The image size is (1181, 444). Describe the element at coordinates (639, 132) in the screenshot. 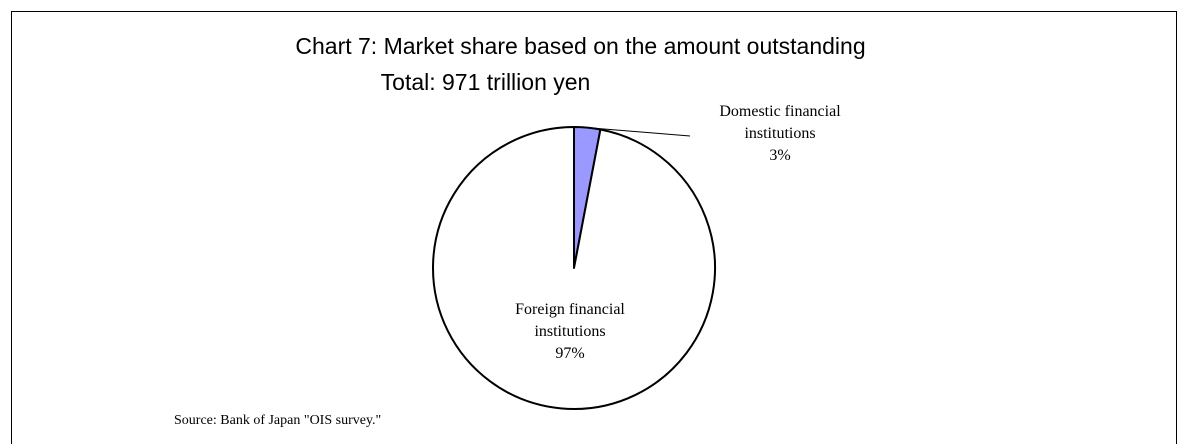

I see `domestic-leader-line` at that location.